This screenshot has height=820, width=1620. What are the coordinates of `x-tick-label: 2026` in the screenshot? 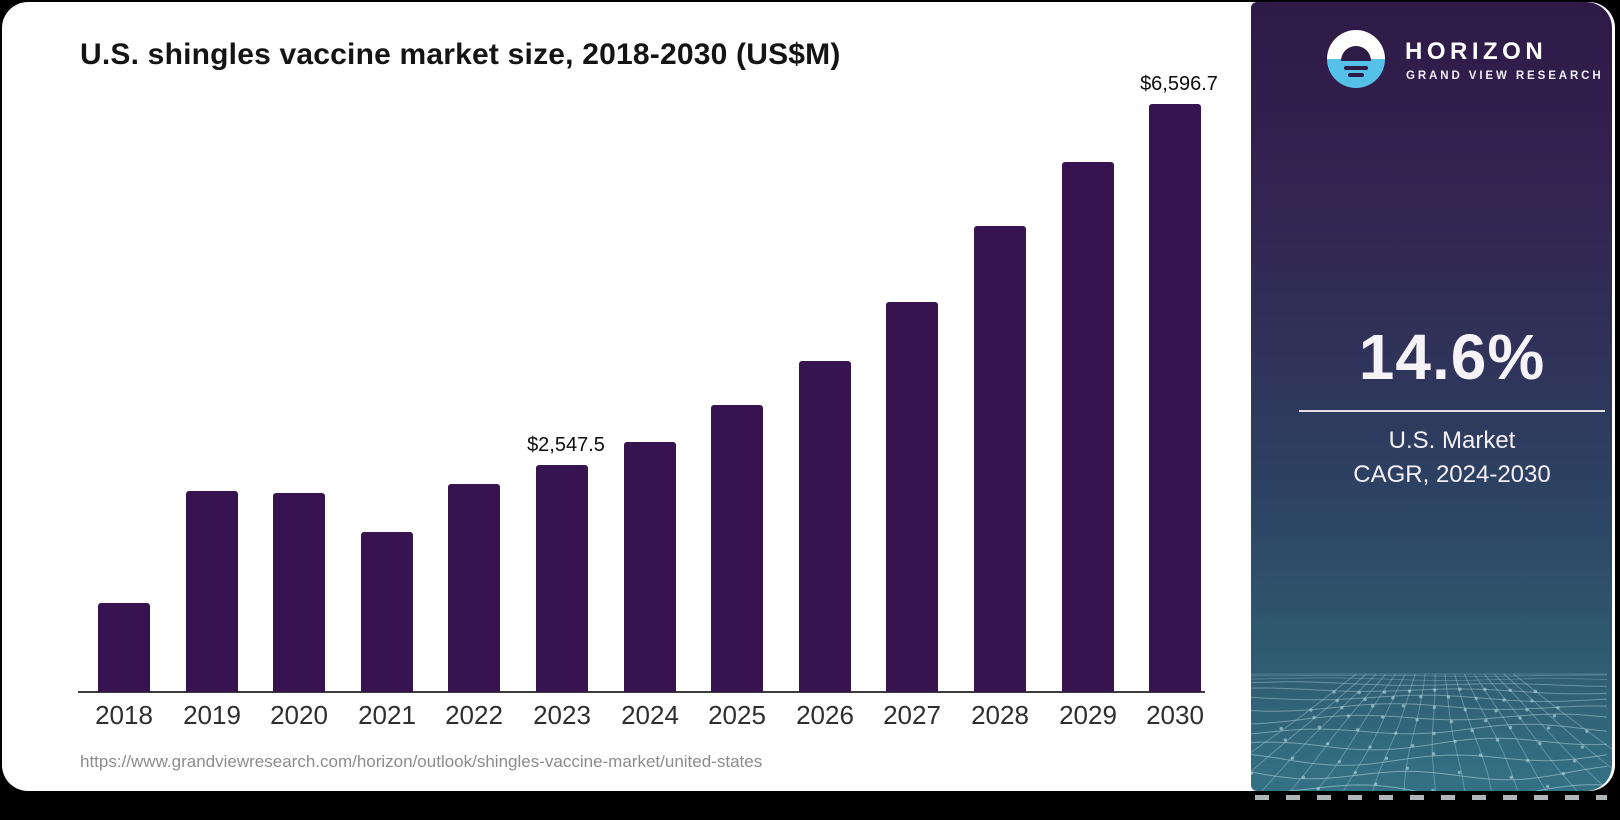 It's located at (825, 715).